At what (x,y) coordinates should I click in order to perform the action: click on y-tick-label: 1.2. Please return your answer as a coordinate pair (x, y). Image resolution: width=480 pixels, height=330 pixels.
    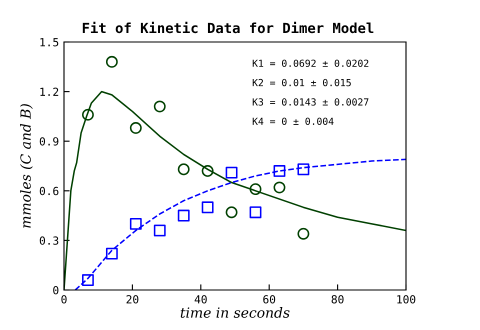
    Looking at the image, I should click on (49, 92).